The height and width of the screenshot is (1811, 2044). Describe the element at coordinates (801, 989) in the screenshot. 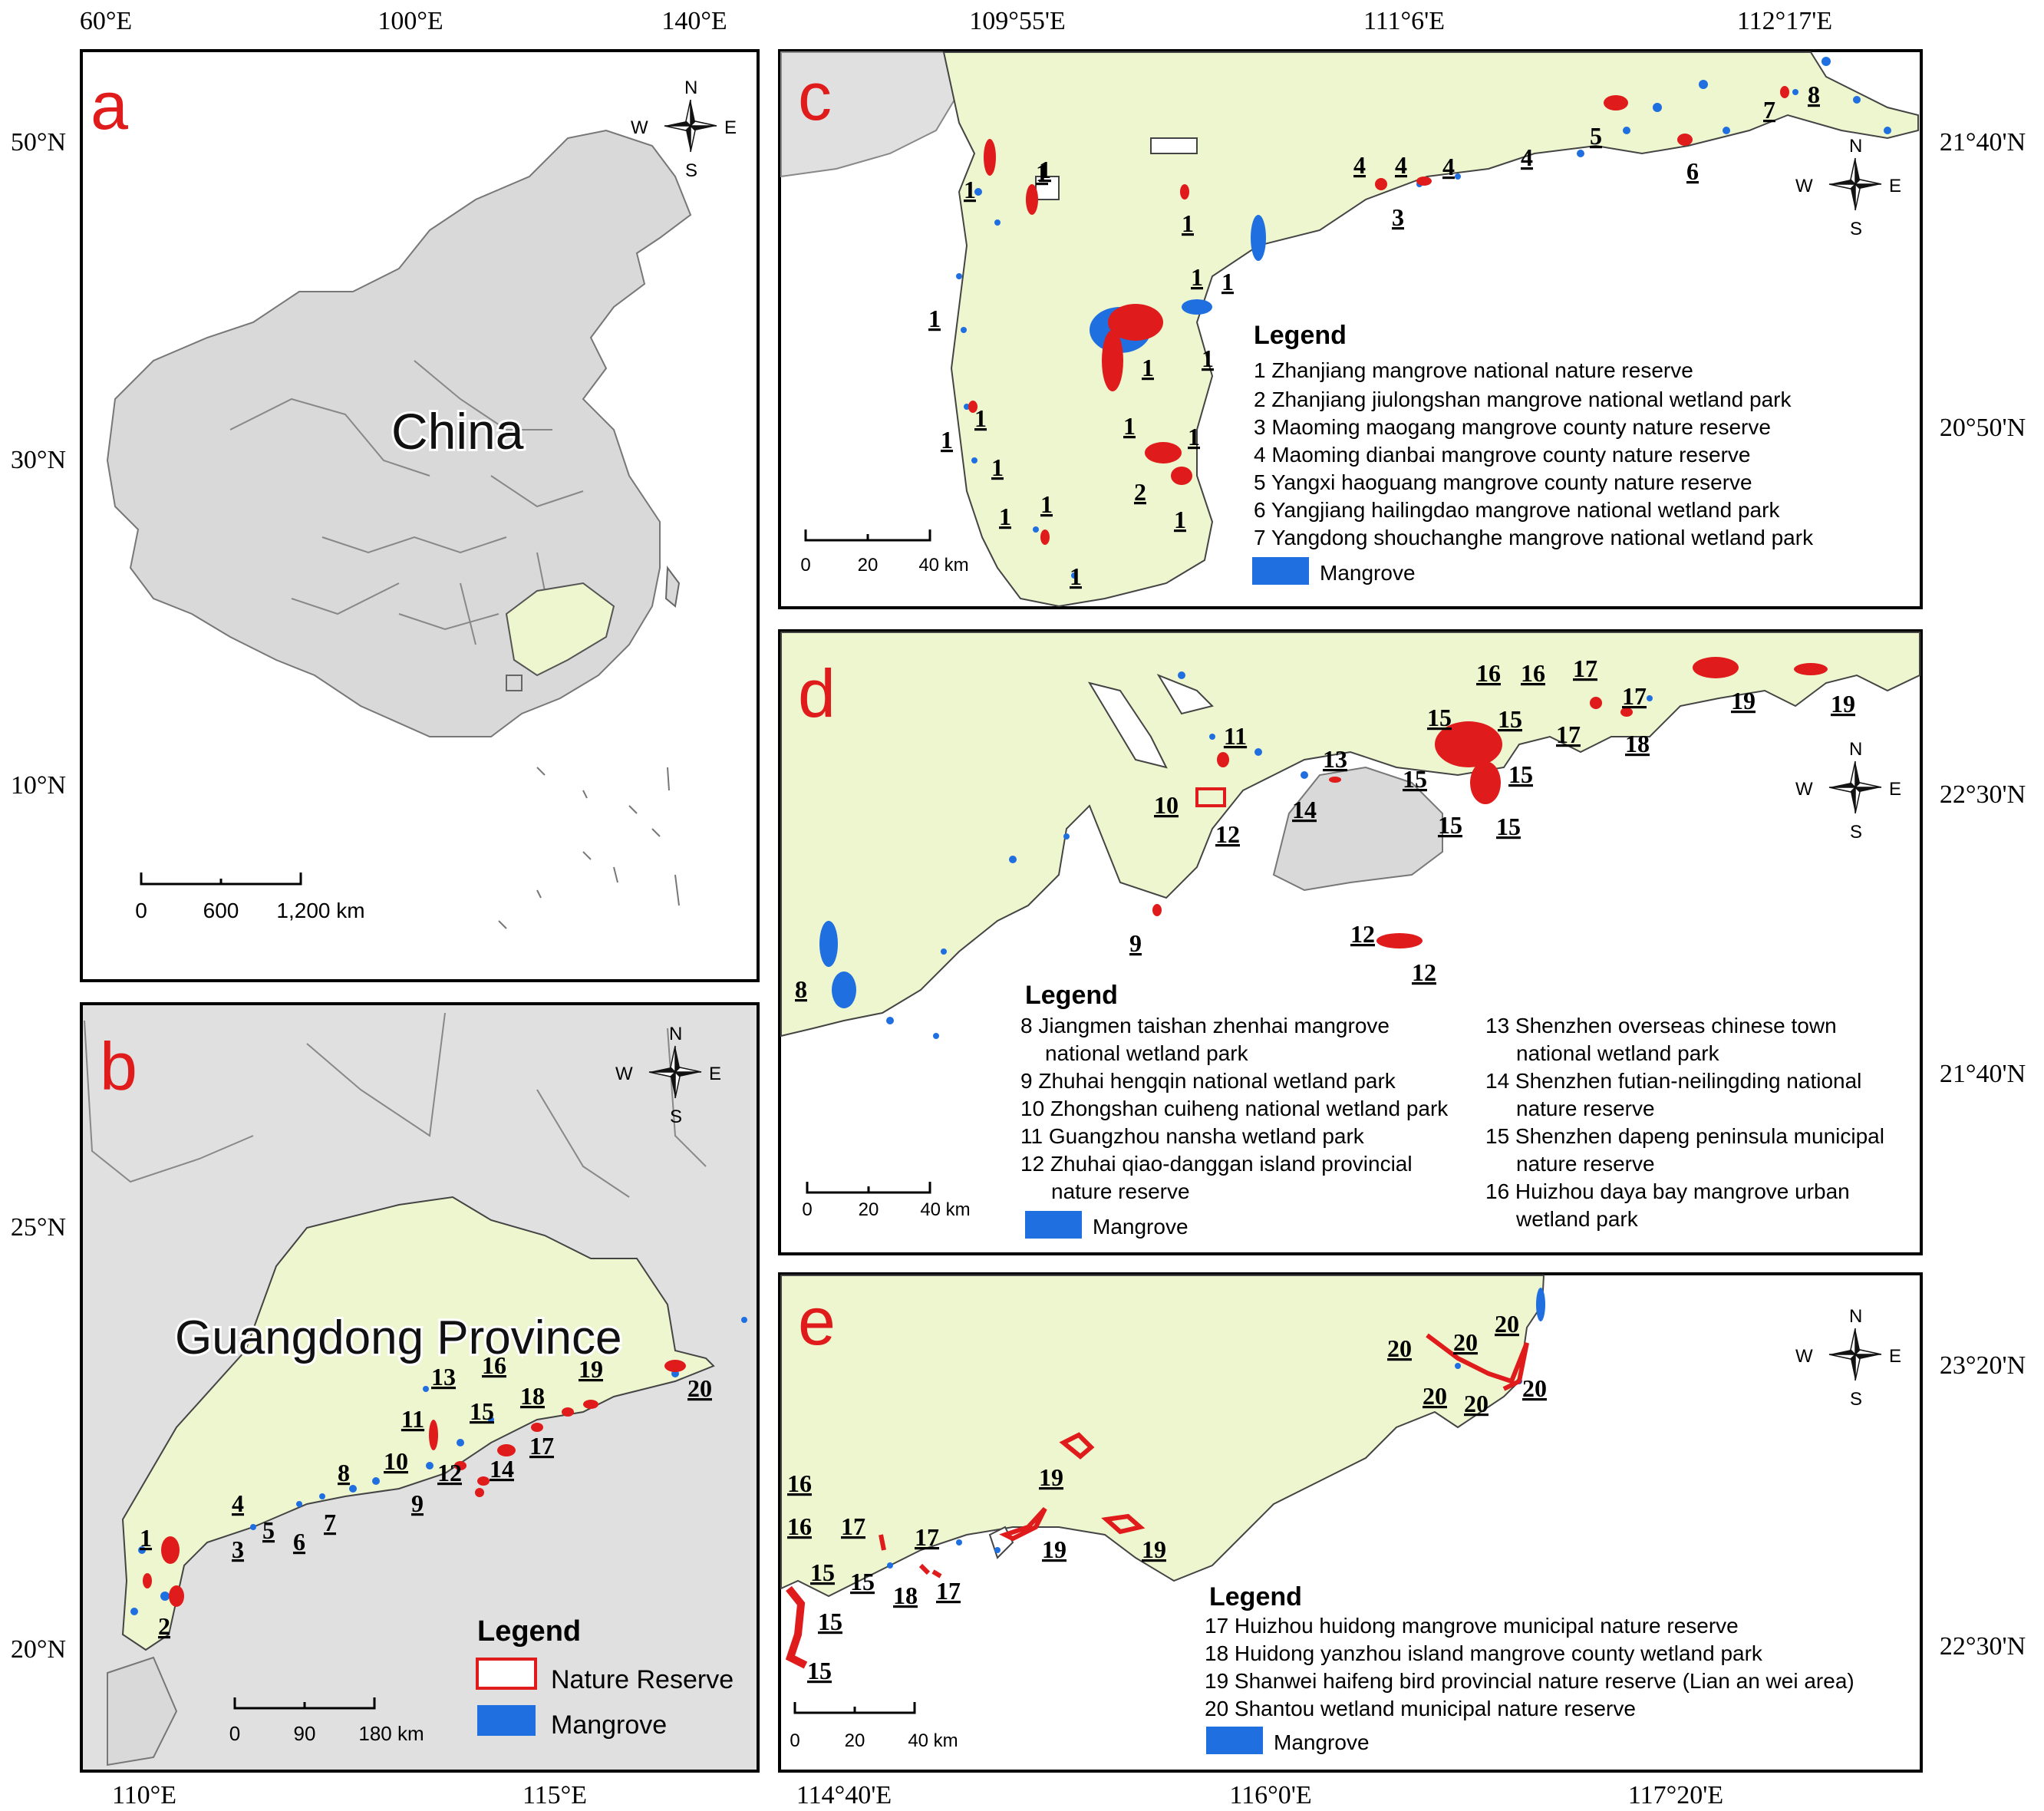

I see `svg-text: 8` at that location.